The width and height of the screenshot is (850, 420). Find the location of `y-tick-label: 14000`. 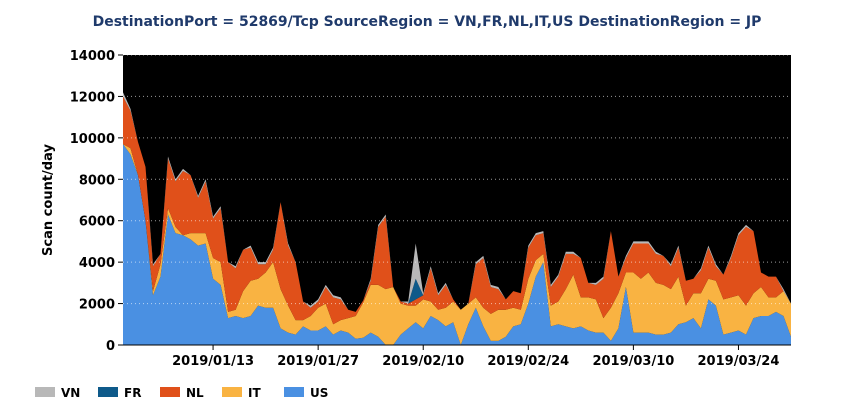

y-tick-label: 14000 is located at coordinates (92, 56).